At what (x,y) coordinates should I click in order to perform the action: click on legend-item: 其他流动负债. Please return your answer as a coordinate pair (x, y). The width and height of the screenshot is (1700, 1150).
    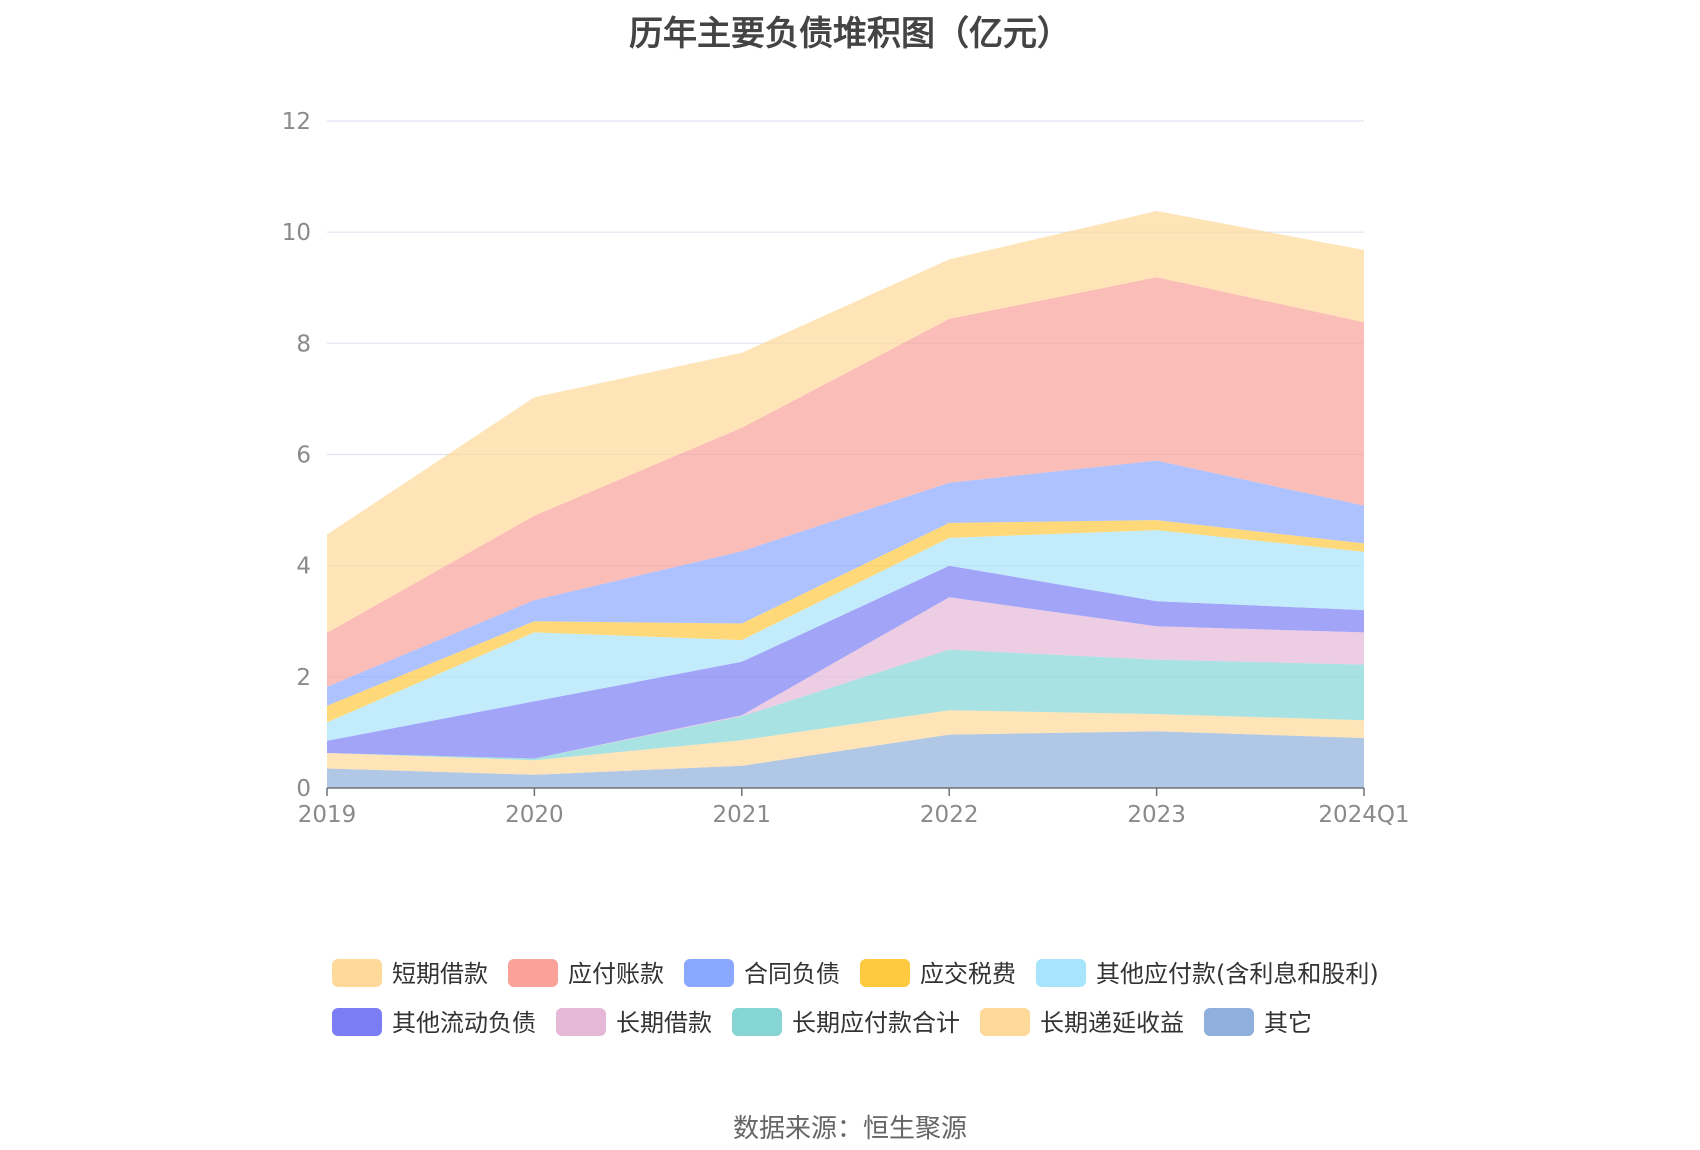
    Looking at the image, I should click on (434, 1022).